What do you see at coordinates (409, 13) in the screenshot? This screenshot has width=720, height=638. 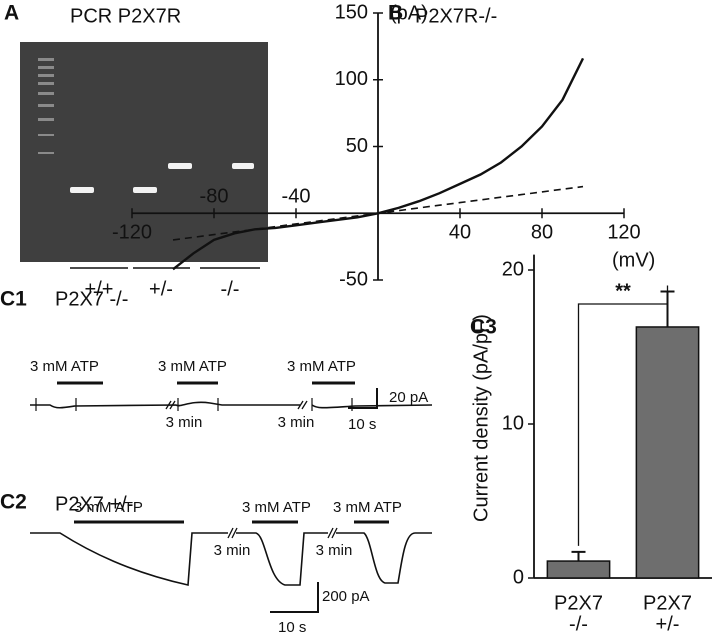 I see `y-axis-label: (pA)` at bounding box center [409, 13].